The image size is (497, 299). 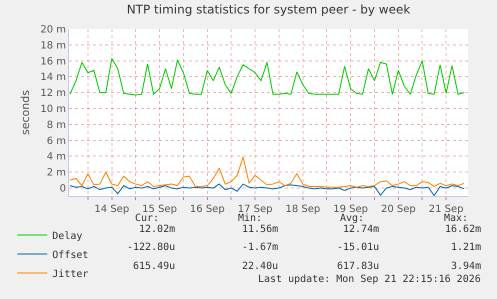 What do you see at coordinates (398, 209) in the screenshot?
I see `x-tick-label: 20 Sep` at bounding box center [398, 209].